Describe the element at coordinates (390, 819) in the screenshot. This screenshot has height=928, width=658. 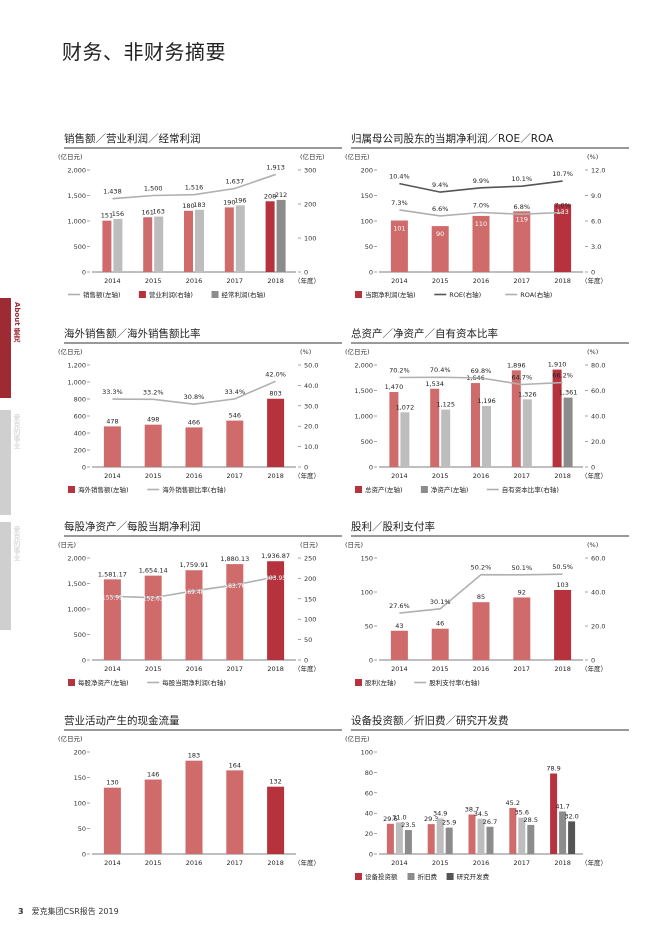
I see `chart-c8-bar-label: 29.6` at that location.